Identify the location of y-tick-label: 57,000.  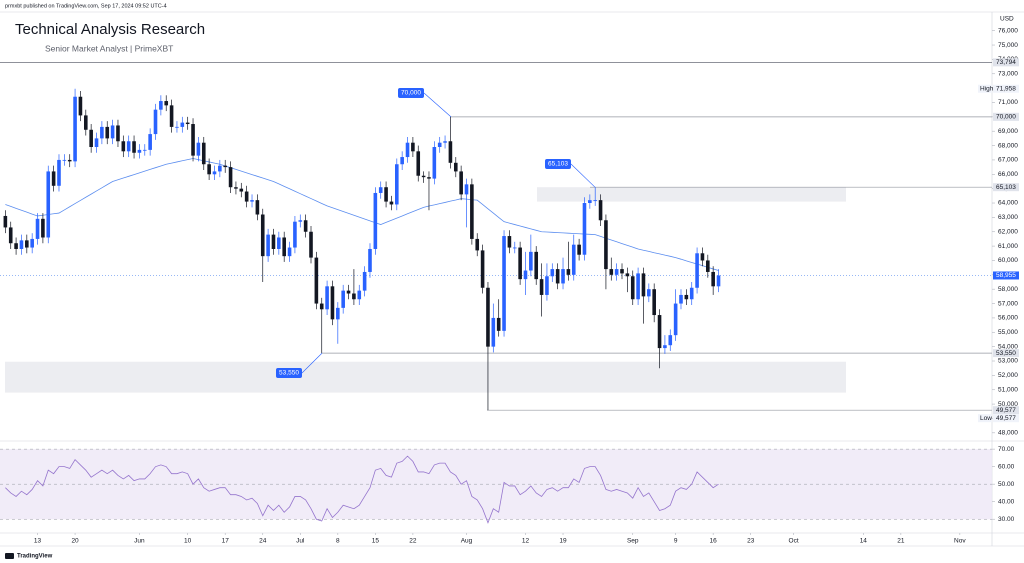
(1008, 303).